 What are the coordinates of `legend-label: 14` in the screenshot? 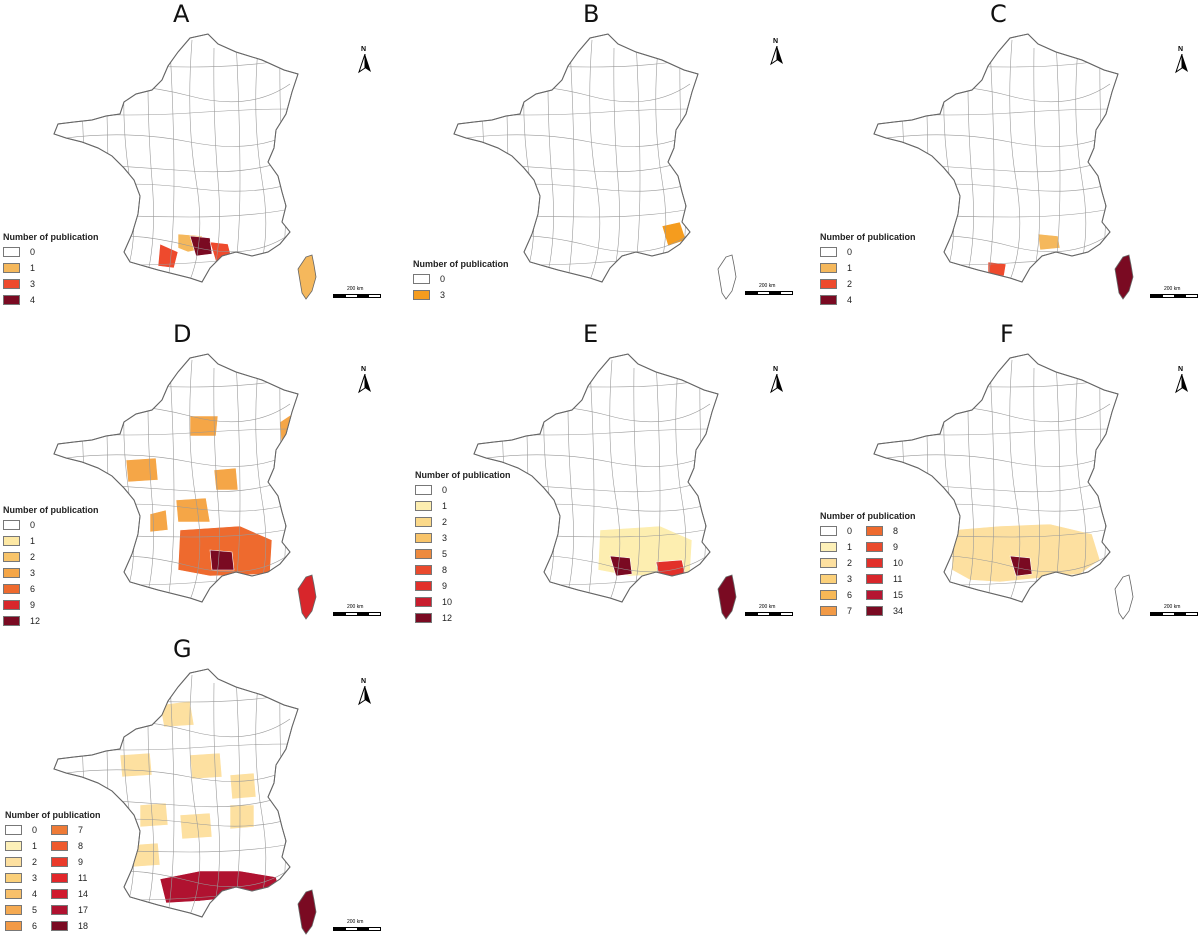 It's located at (83, 893).